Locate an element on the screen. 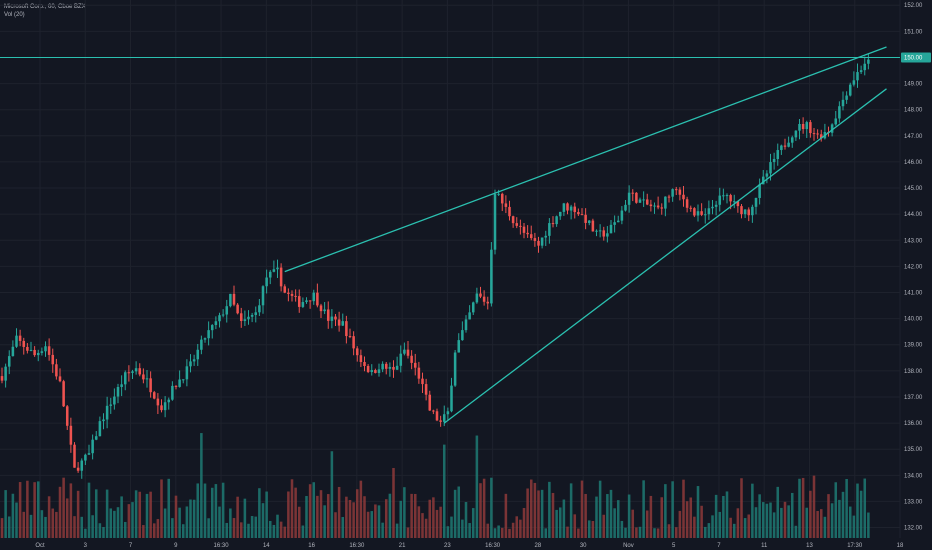 This screenshot has width=932, height=550. price-tick-label: 151.00 is located at coordinates (913, 32).